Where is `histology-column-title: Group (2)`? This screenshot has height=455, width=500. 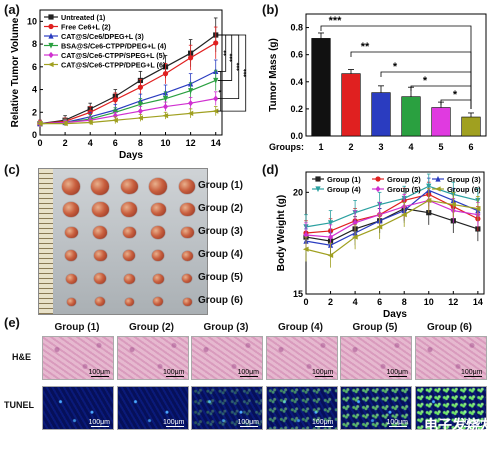
histology-column-title: Group (2) is located at coordinates (151, 327).